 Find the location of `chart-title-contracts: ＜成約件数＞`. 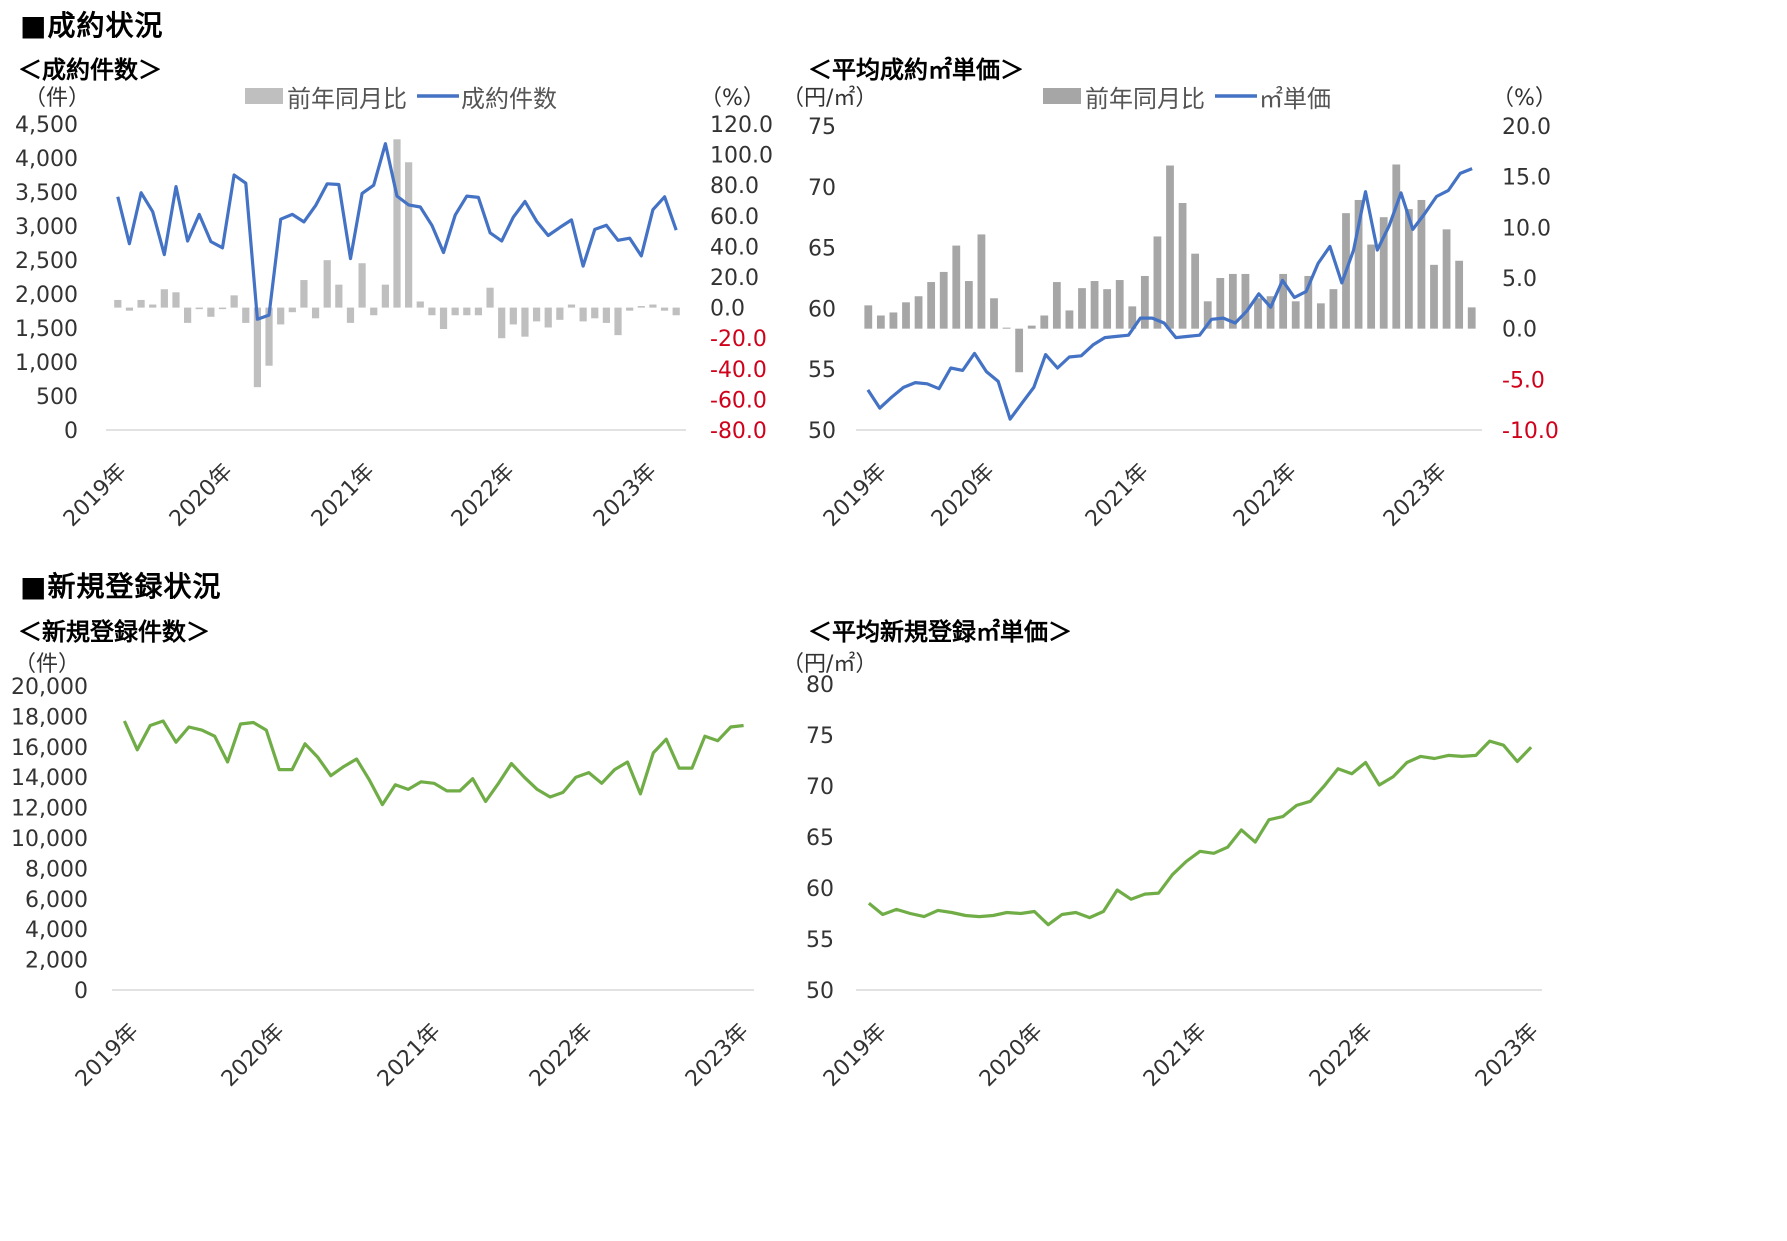

chart-title-contracts: ＜成約件数＞ is located at coordinates (90, 70).